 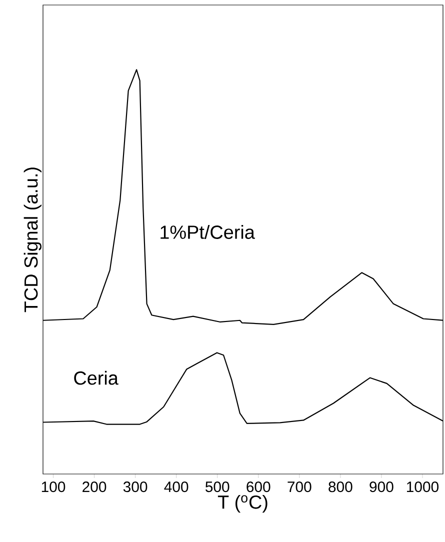 I want to click on x-tick-label: 300, so click(x=135, y=487).